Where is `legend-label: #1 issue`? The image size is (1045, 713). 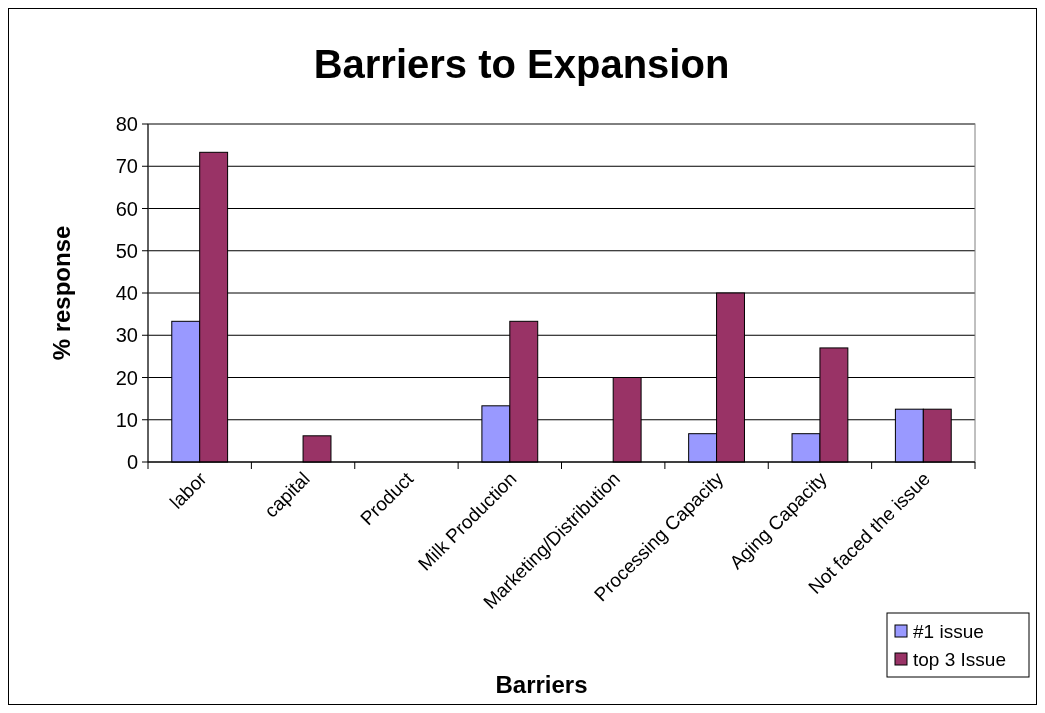
legend-label: #1 issue is located at coordinates (948, 631).